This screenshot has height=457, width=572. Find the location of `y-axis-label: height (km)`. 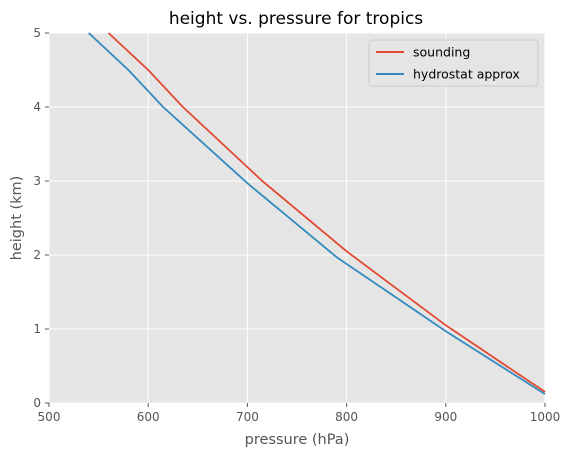

y-axis-label: height (km) is located at coordinates (17, 218).